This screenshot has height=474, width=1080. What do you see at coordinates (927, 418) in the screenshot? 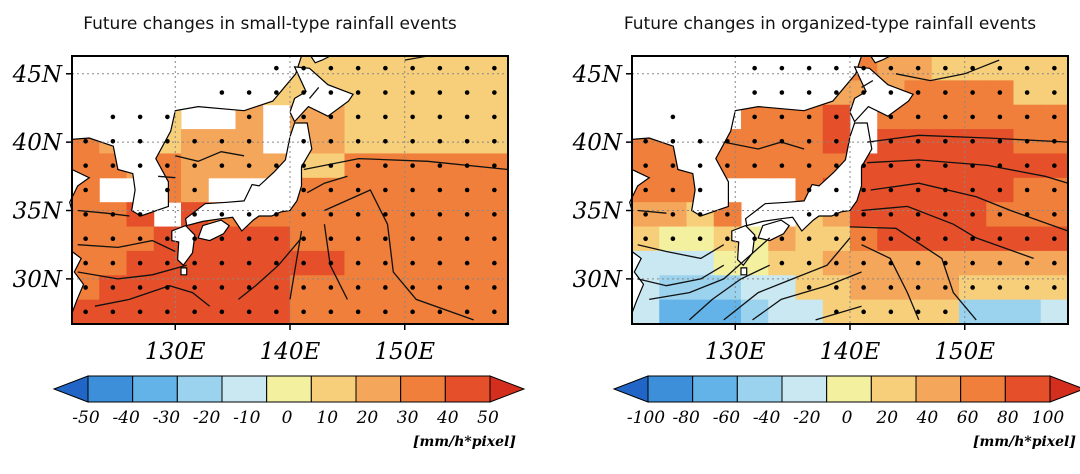
I see `colorbar-tick-label: 40` at bounding box center [927, 418].